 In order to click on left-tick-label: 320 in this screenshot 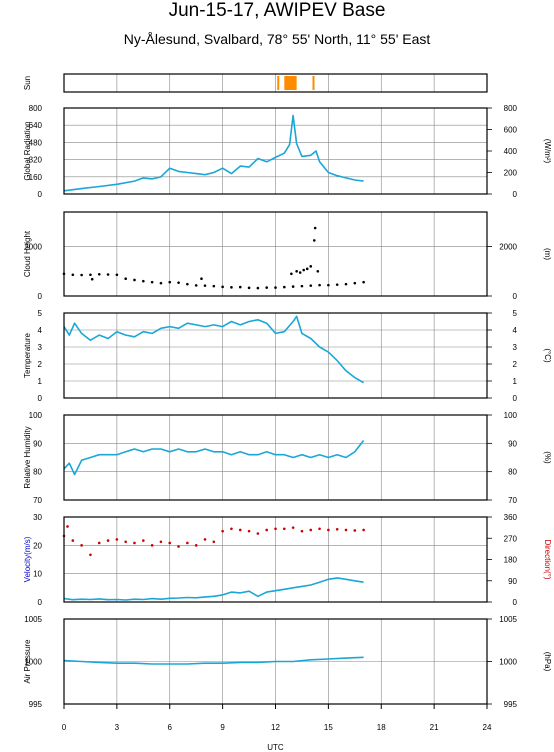, I will do `click(36, 160)`.